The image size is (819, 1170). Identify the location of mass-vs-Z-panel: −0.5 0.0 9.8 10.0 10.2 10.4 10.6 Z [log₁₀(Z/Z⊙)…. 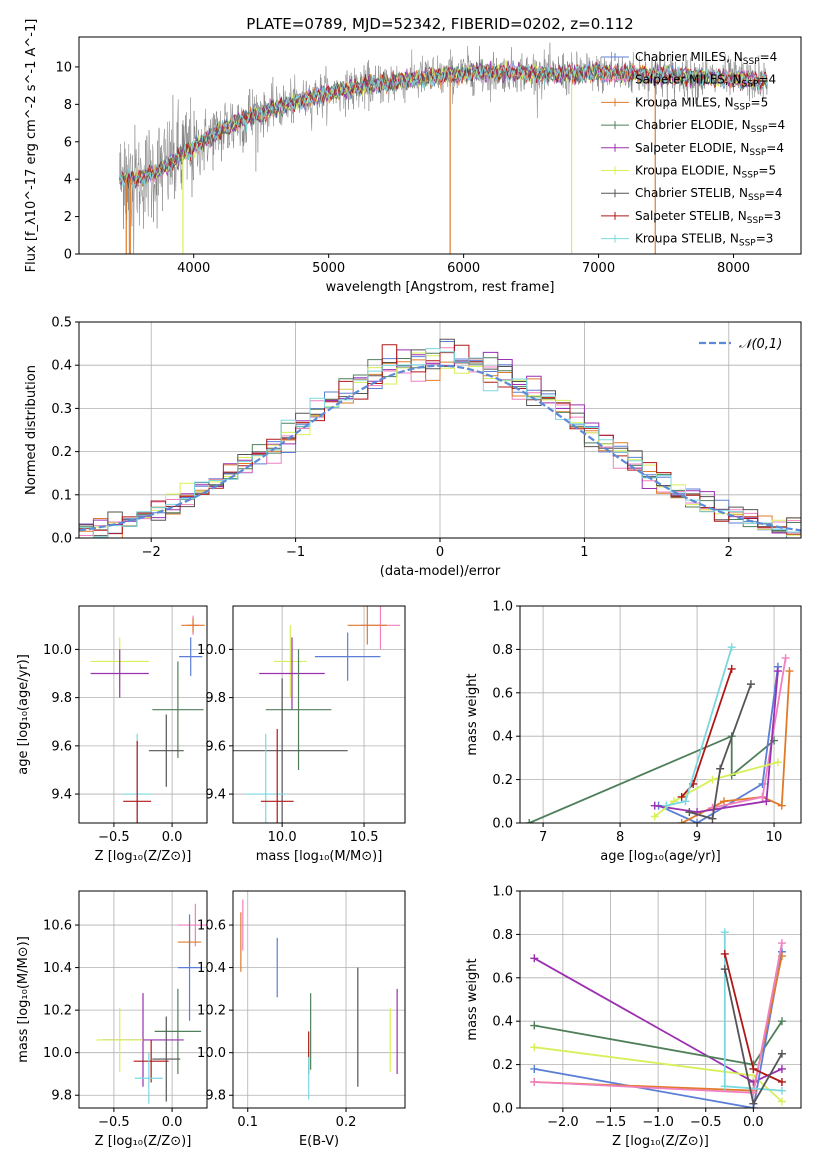
(112, 1019).